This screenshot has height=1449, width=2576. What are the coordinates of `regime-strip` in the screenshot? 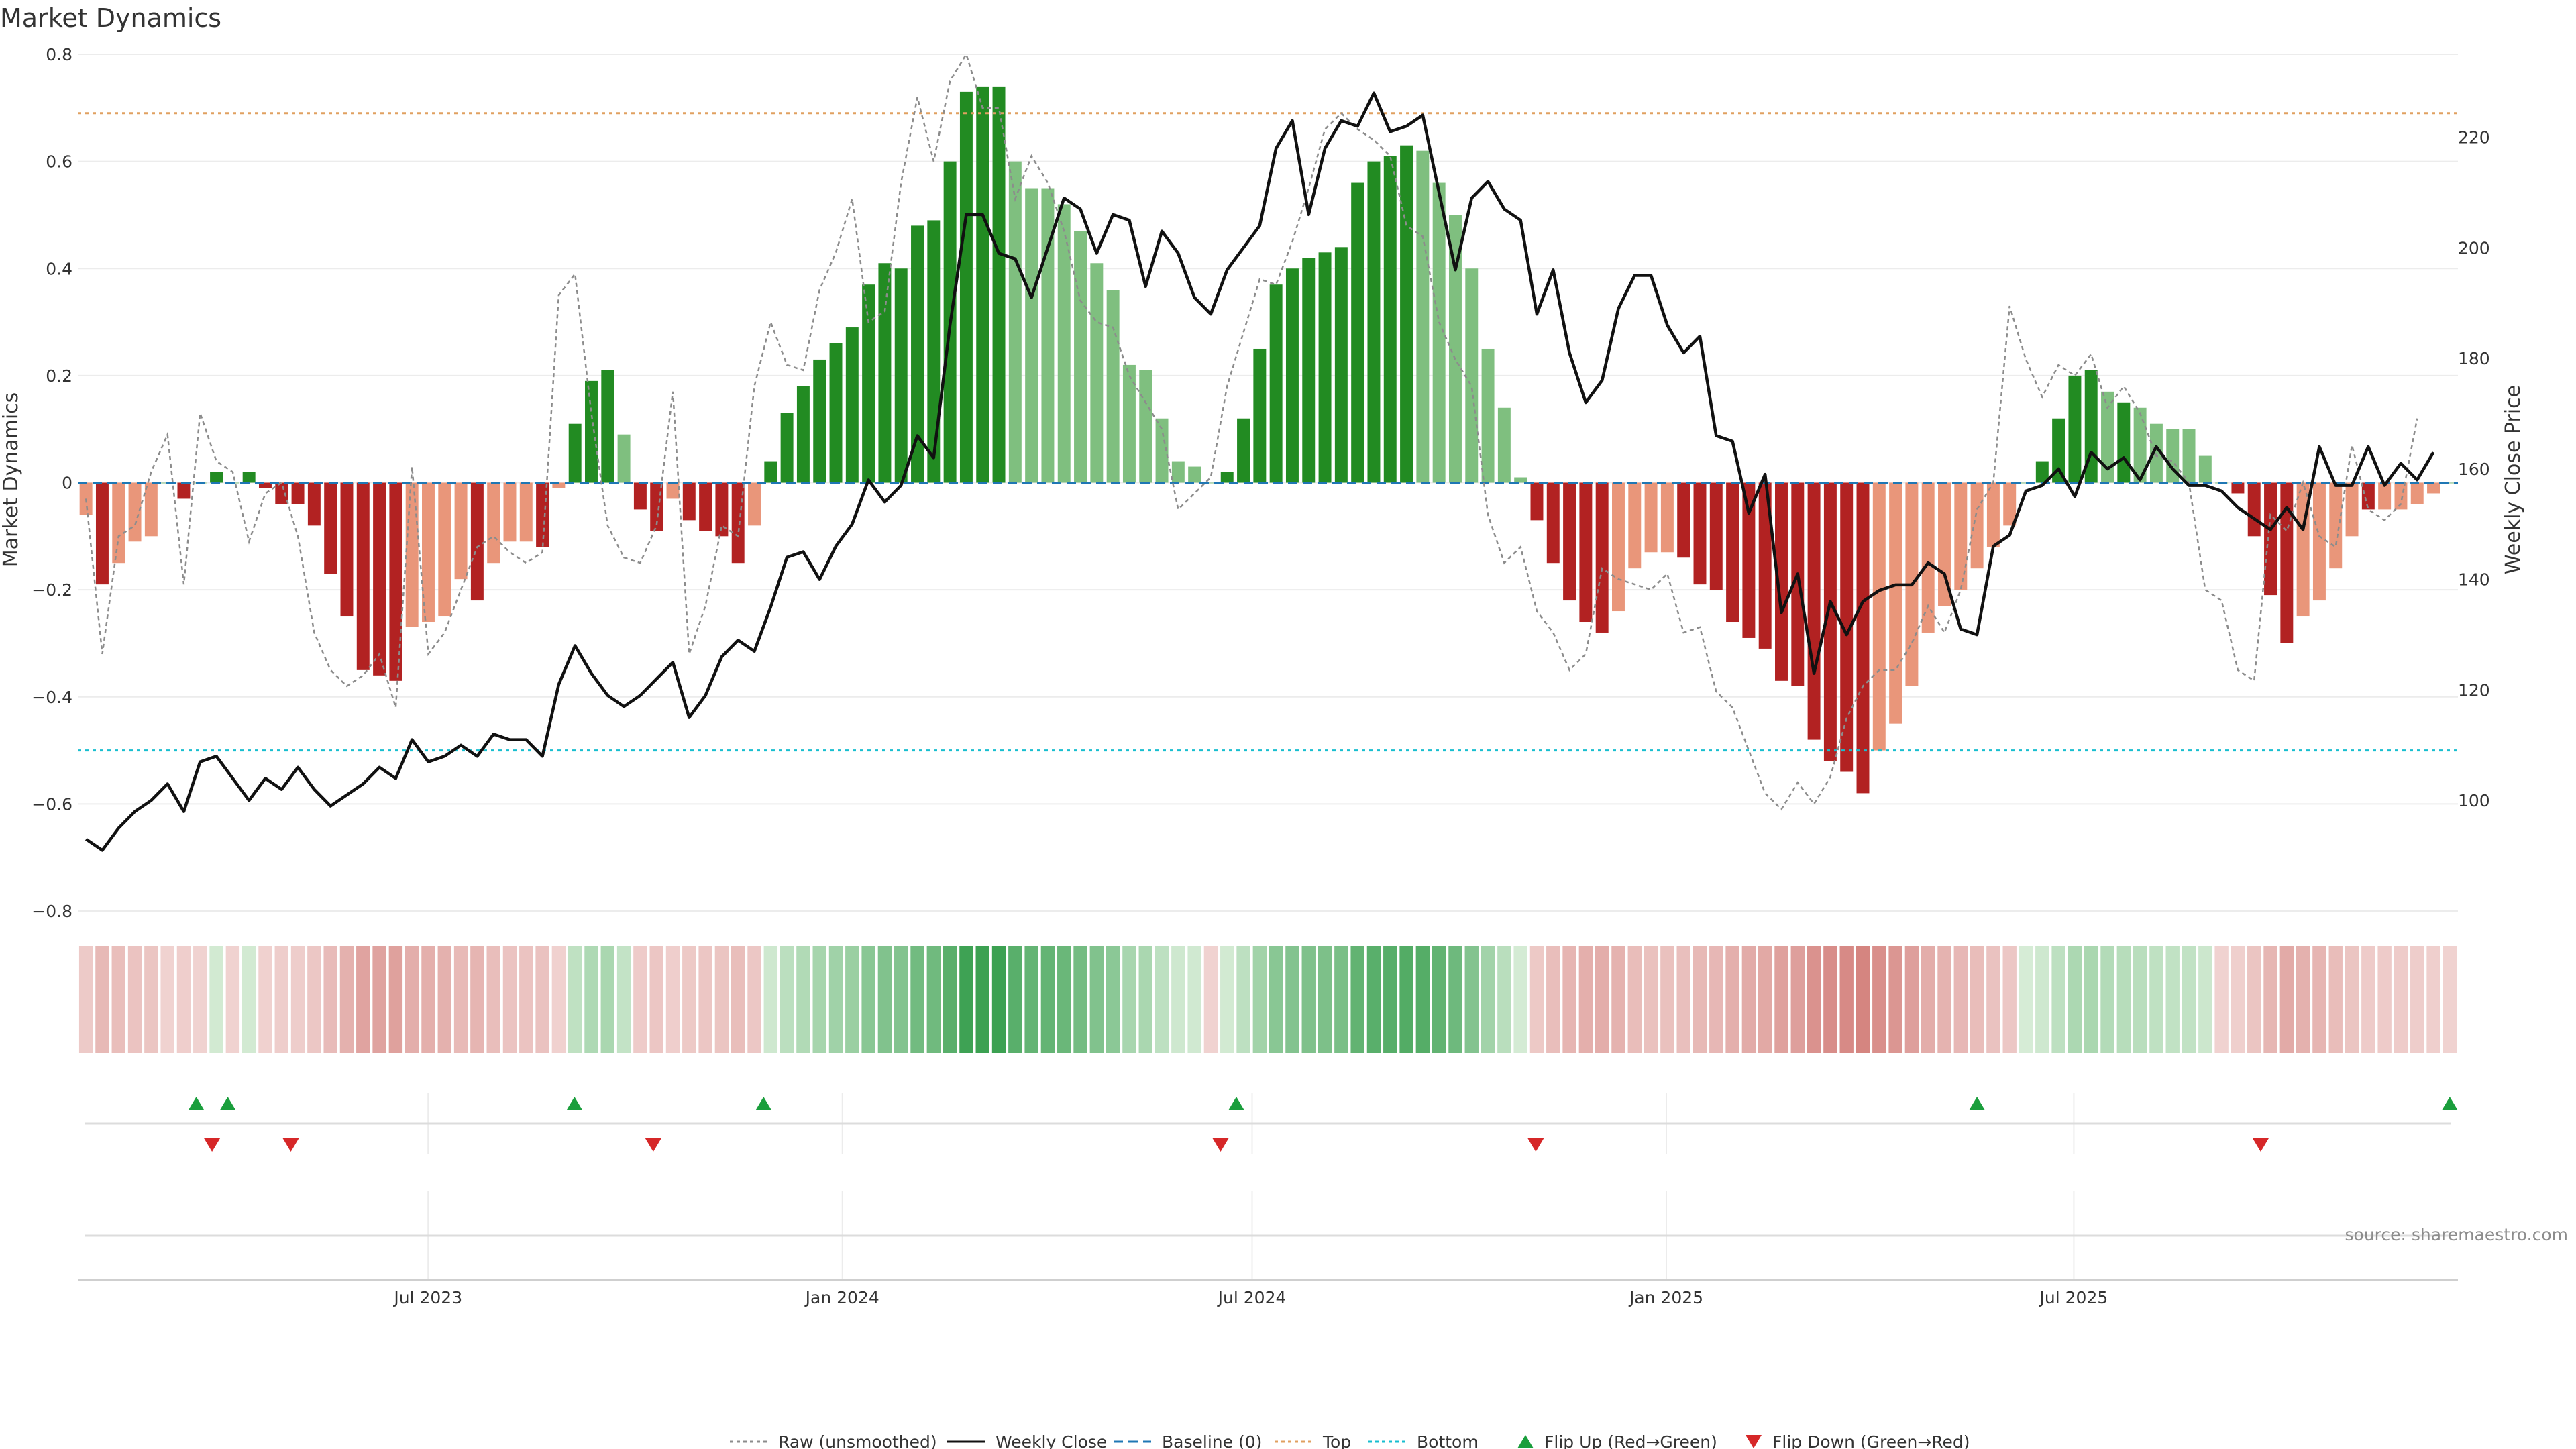 It's located at (1267, 999).